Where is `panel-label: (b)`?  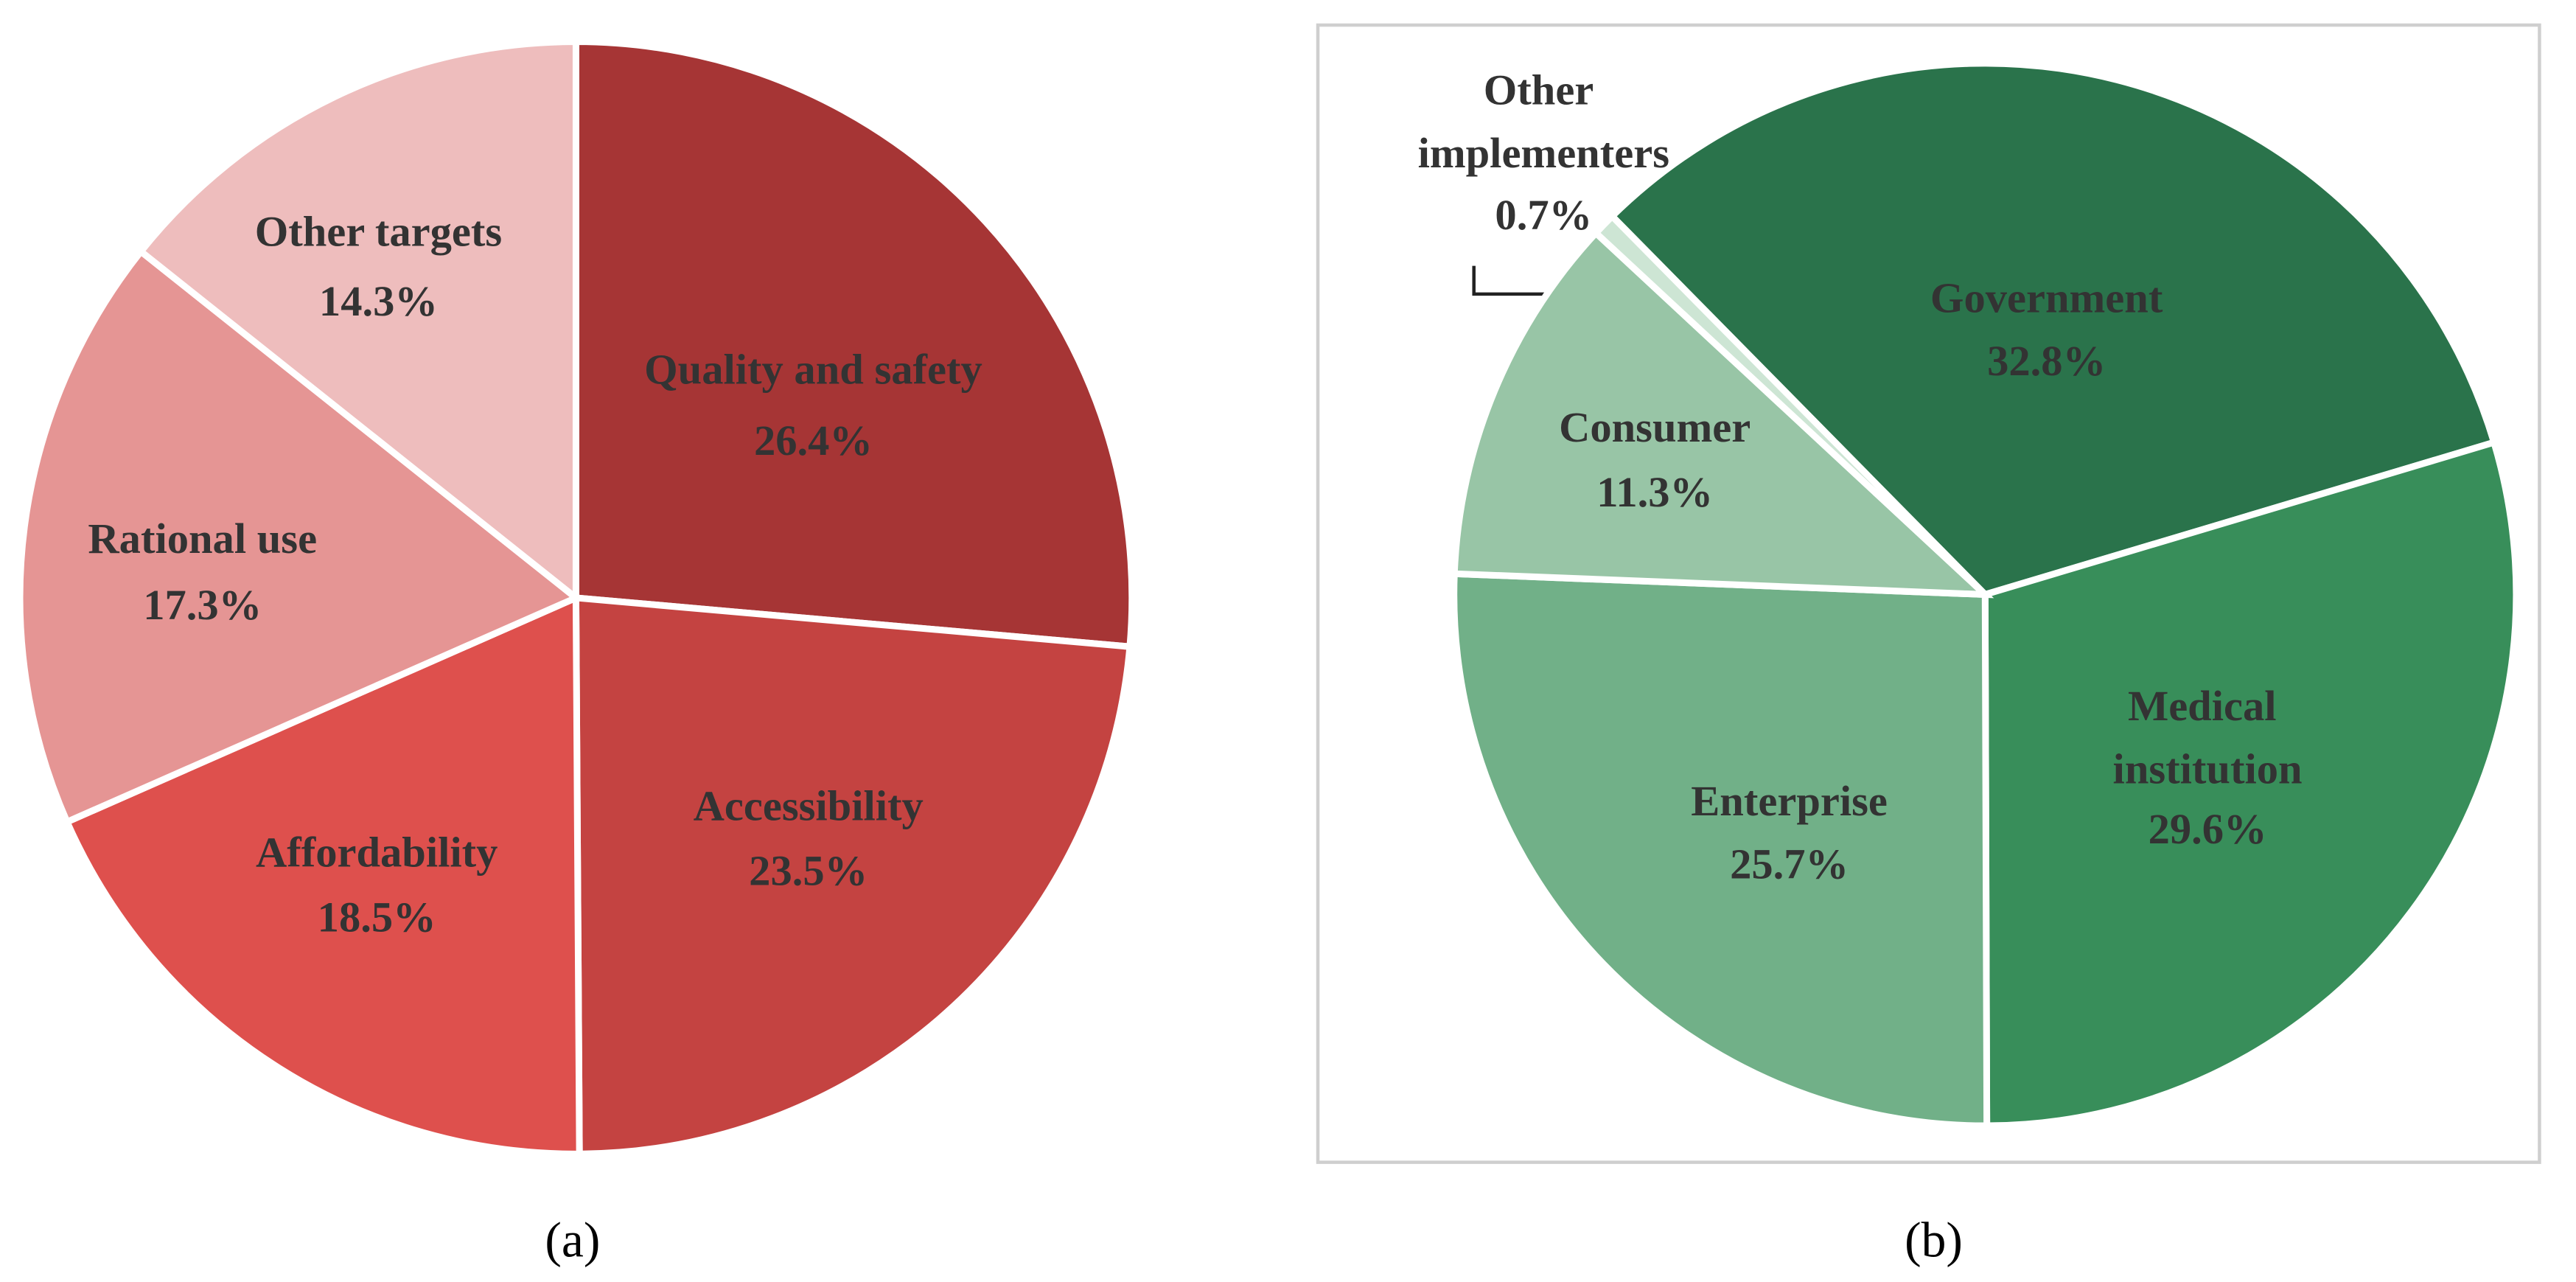 panel-label: (b) is located at coordinates (1934, 1240).